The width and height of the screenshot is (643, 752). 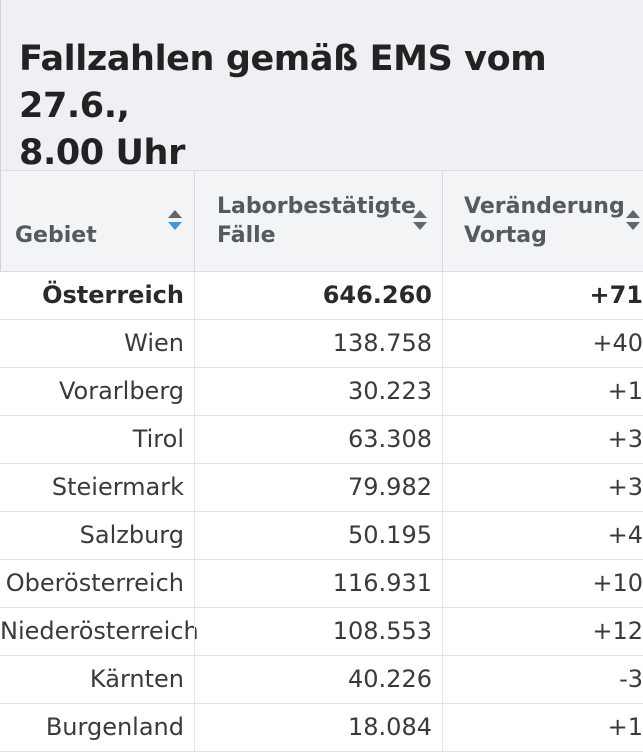 What do you see at coordinates (154, 343) in the screenshot?
I see `cell-gebiet: Wien` at bounding box center [154, 343].